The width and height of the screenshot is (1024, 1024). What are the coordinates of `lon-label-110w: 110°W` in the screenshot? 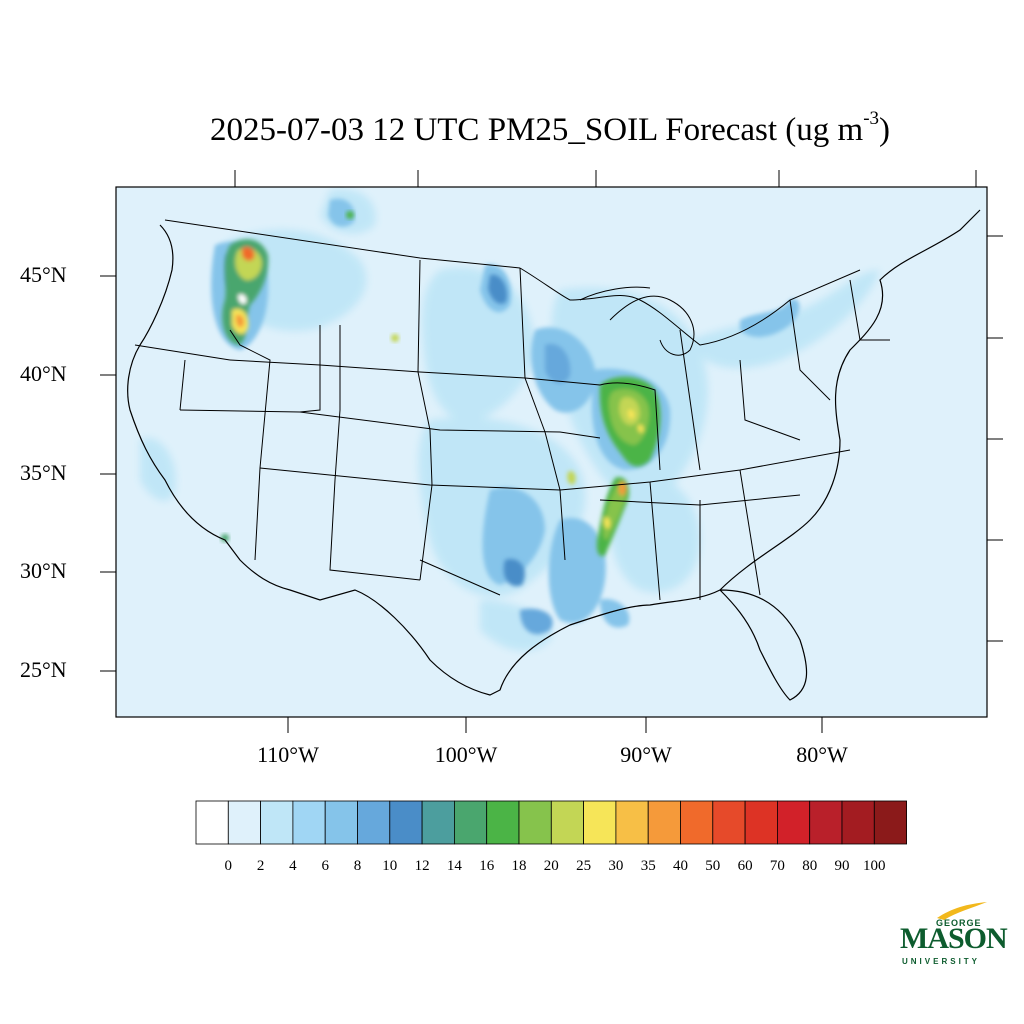 It's located at (288, 754).